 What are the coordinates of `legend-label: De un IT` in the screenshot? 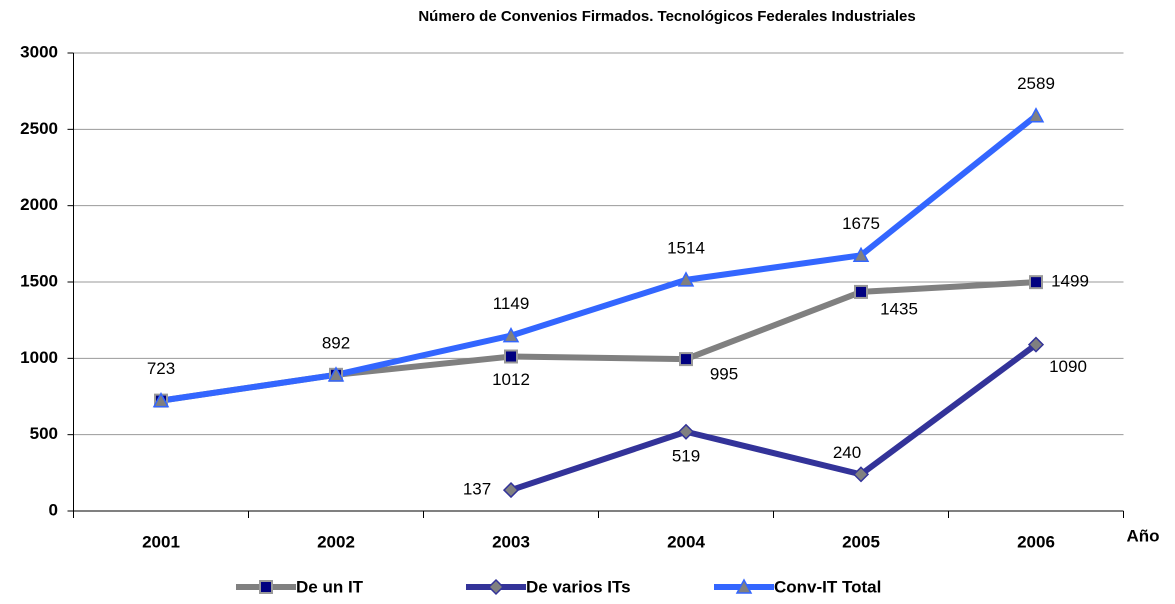 It's located at (330, 586).